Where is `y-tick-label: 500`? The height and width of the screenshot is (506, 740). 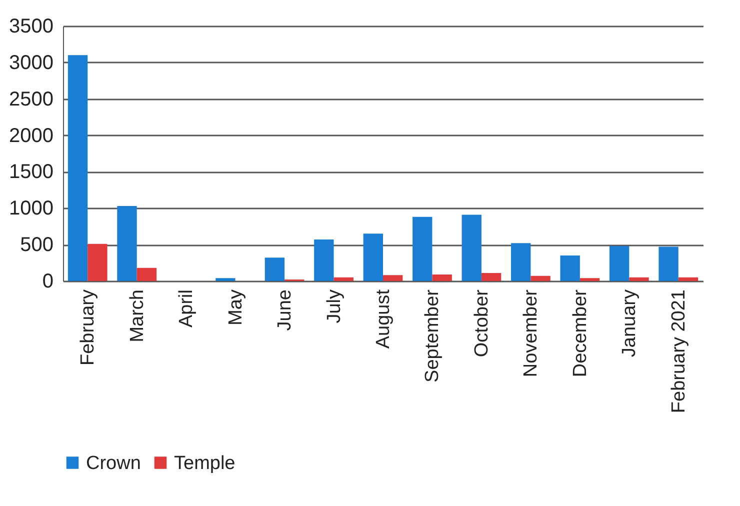 y-tick-label: 500 is located at coordinates (37, 245).